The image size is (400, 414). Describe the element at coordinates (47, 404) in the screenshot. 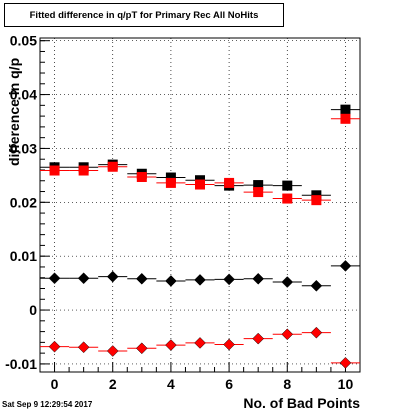

I see `timestamp: Sat Sep 9 12:29:54 2017` at that location.